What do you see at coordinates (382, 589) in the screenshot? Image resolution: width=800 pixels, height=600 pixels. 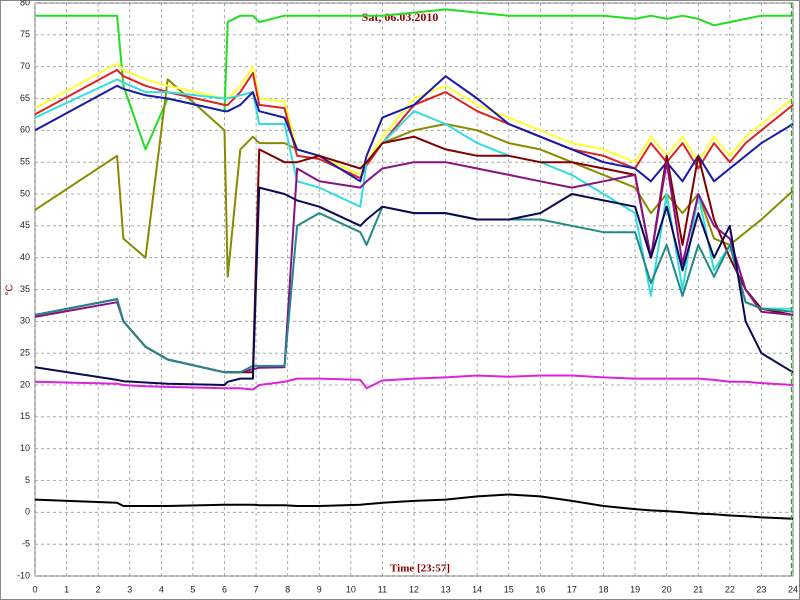 I see `x-tick-label: 11` at bounding box center [382, 589].